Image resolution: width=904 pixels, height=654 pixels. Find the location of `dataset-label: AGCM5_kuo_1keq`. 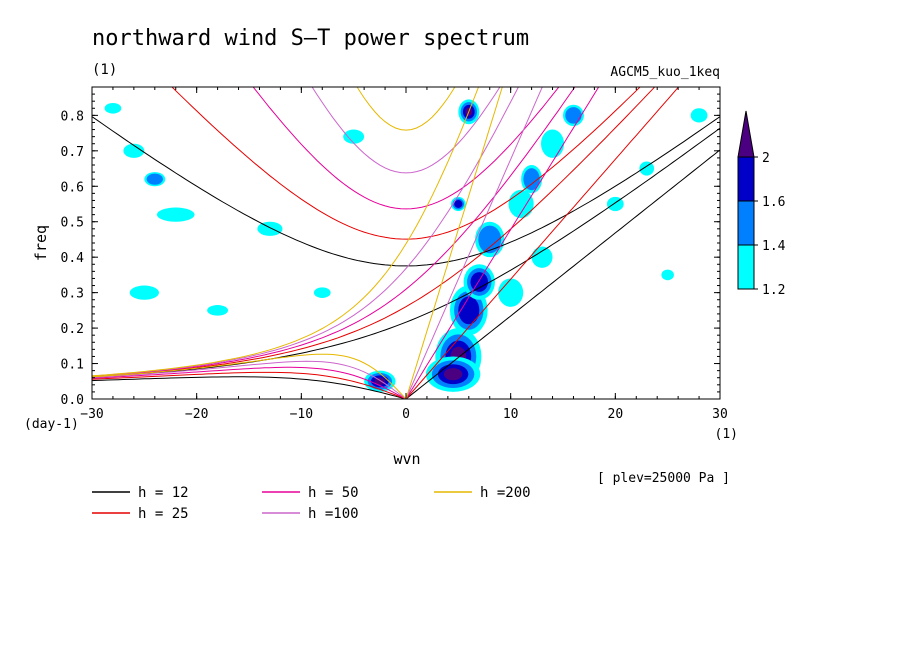

dataset-label: AGCM5_kuo_1keq is located at coordinates (665, 72).